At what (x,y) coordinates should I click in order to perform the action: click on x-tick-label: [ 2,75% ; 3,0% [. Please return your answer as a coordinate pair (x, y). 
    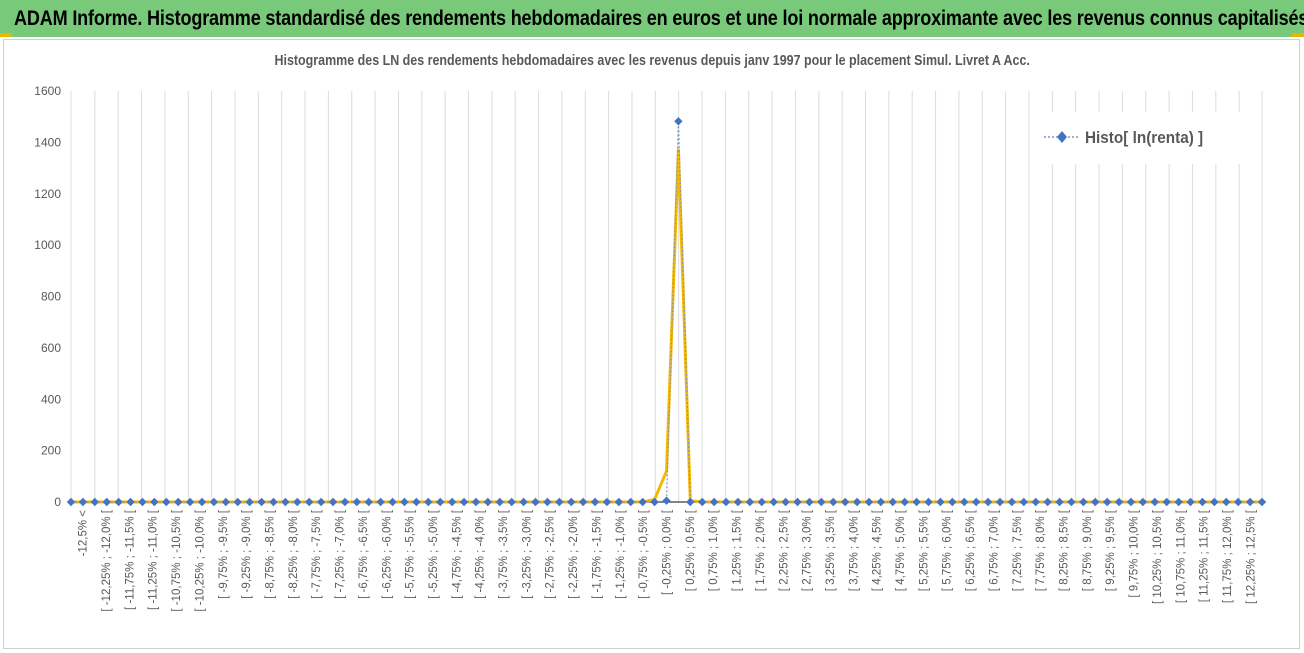
    Looking at the image, I should click on (808, 550).